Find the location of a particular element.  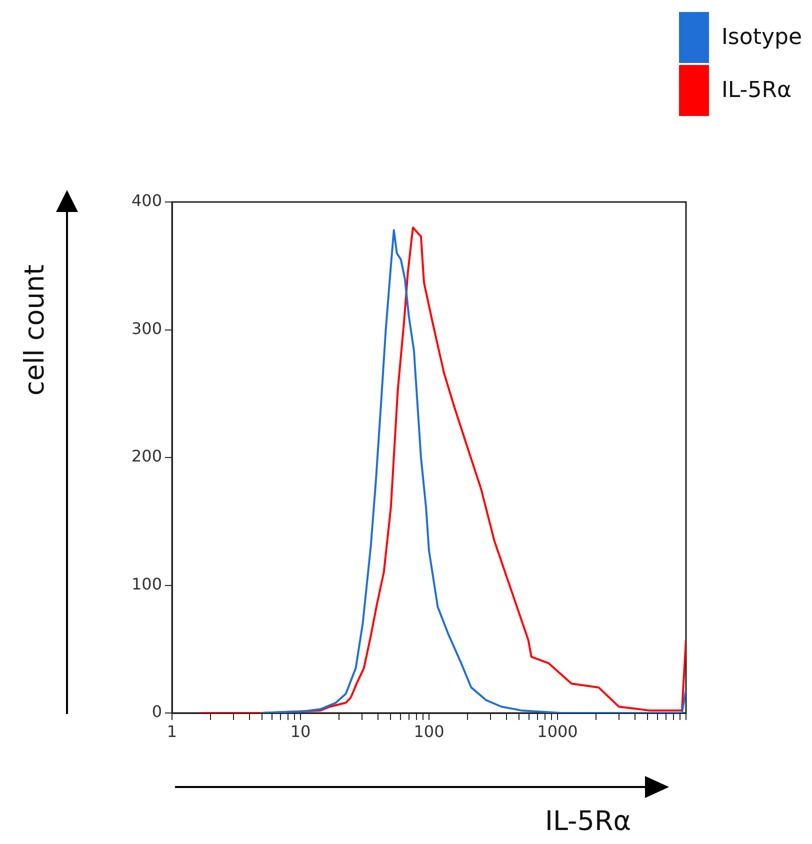

x-axis-title: IL-5Rα is located at coordinates (588, 821).